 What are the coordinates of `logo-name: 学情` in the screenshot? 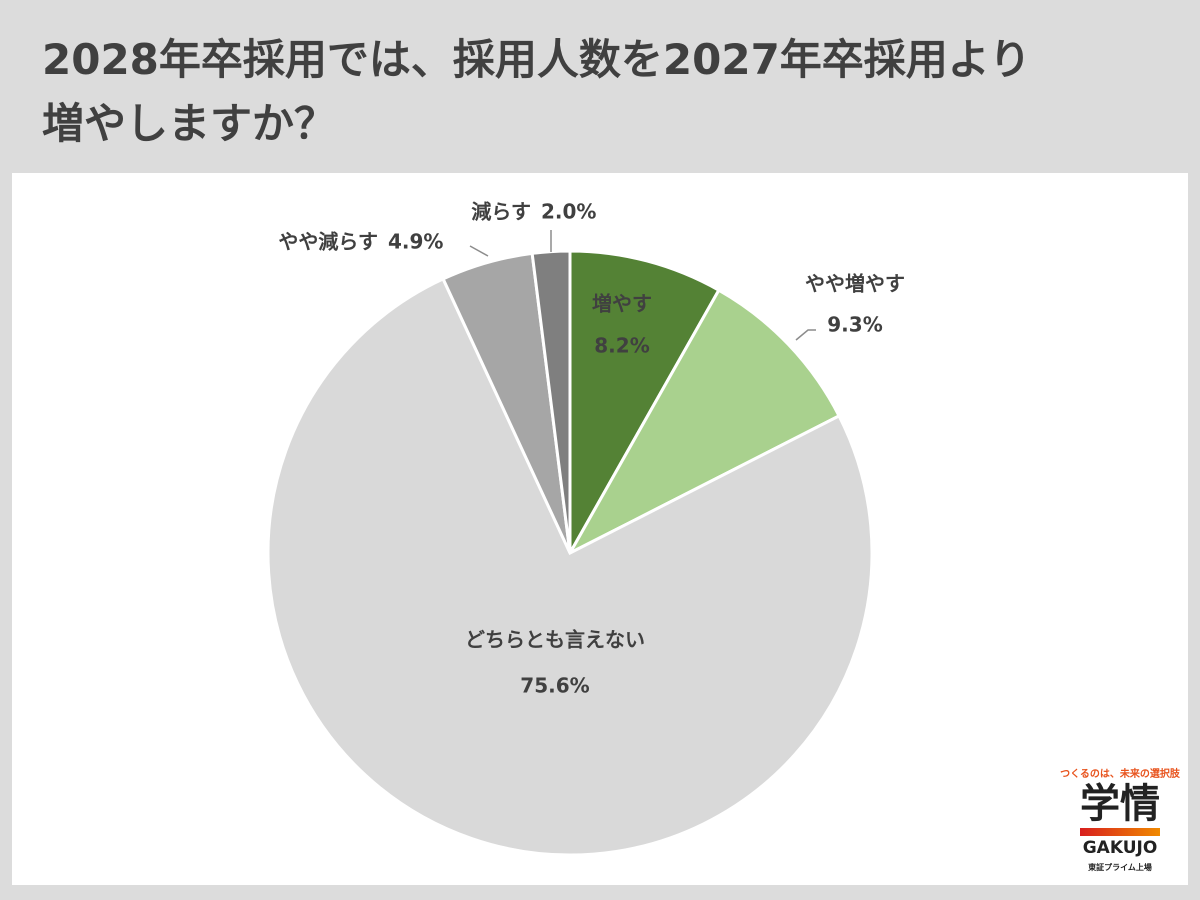 It's located at (1120, 804).